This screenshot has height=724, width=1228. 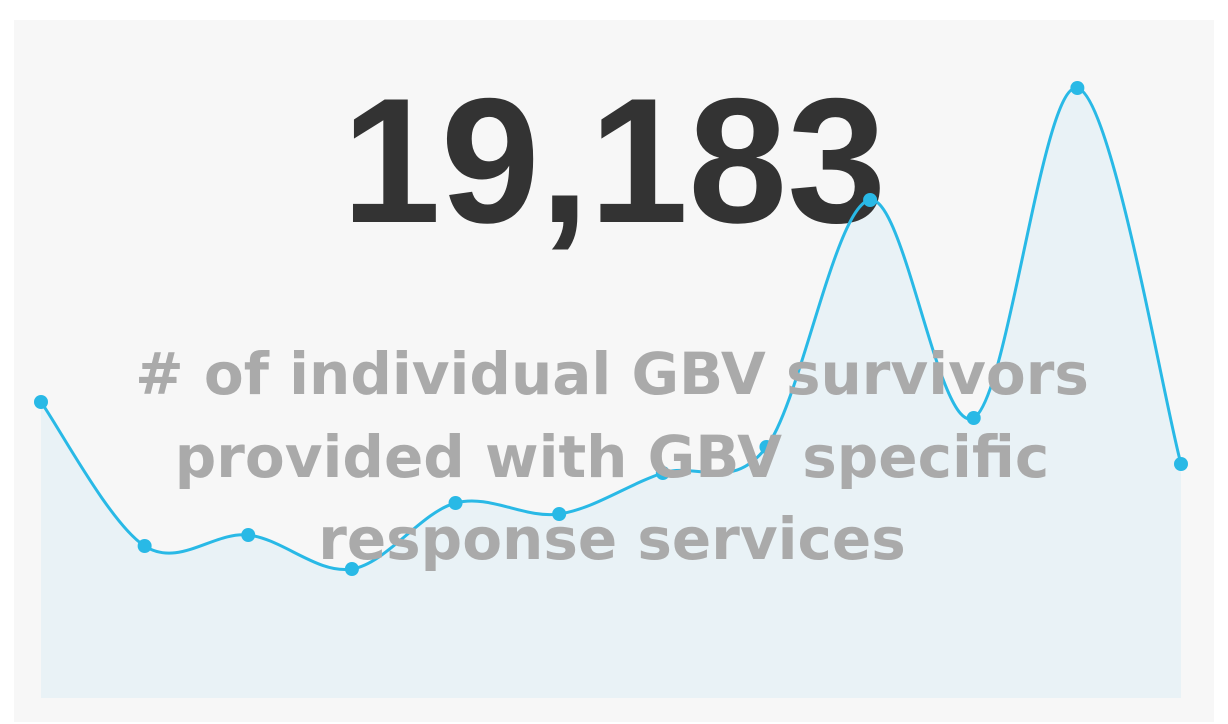 What do you see at coordinates (612, 374) in the screenshot?
I see `kpi-label: # of individual GBV survivors` at bounding box center [612, 374].